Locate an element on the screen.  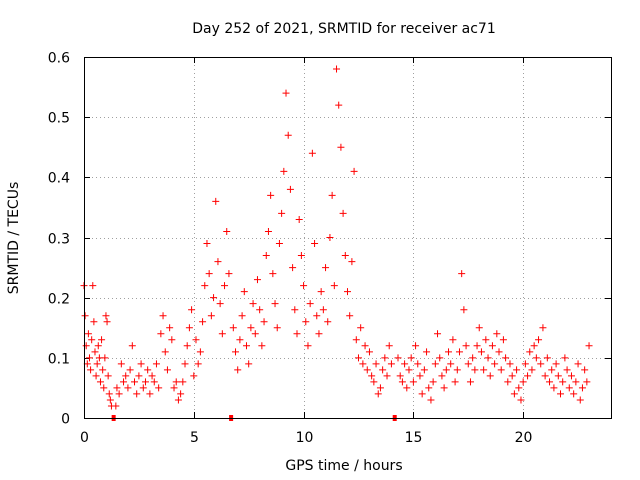
y-tick-label: 0.1 is located at coordinates (59, 360).